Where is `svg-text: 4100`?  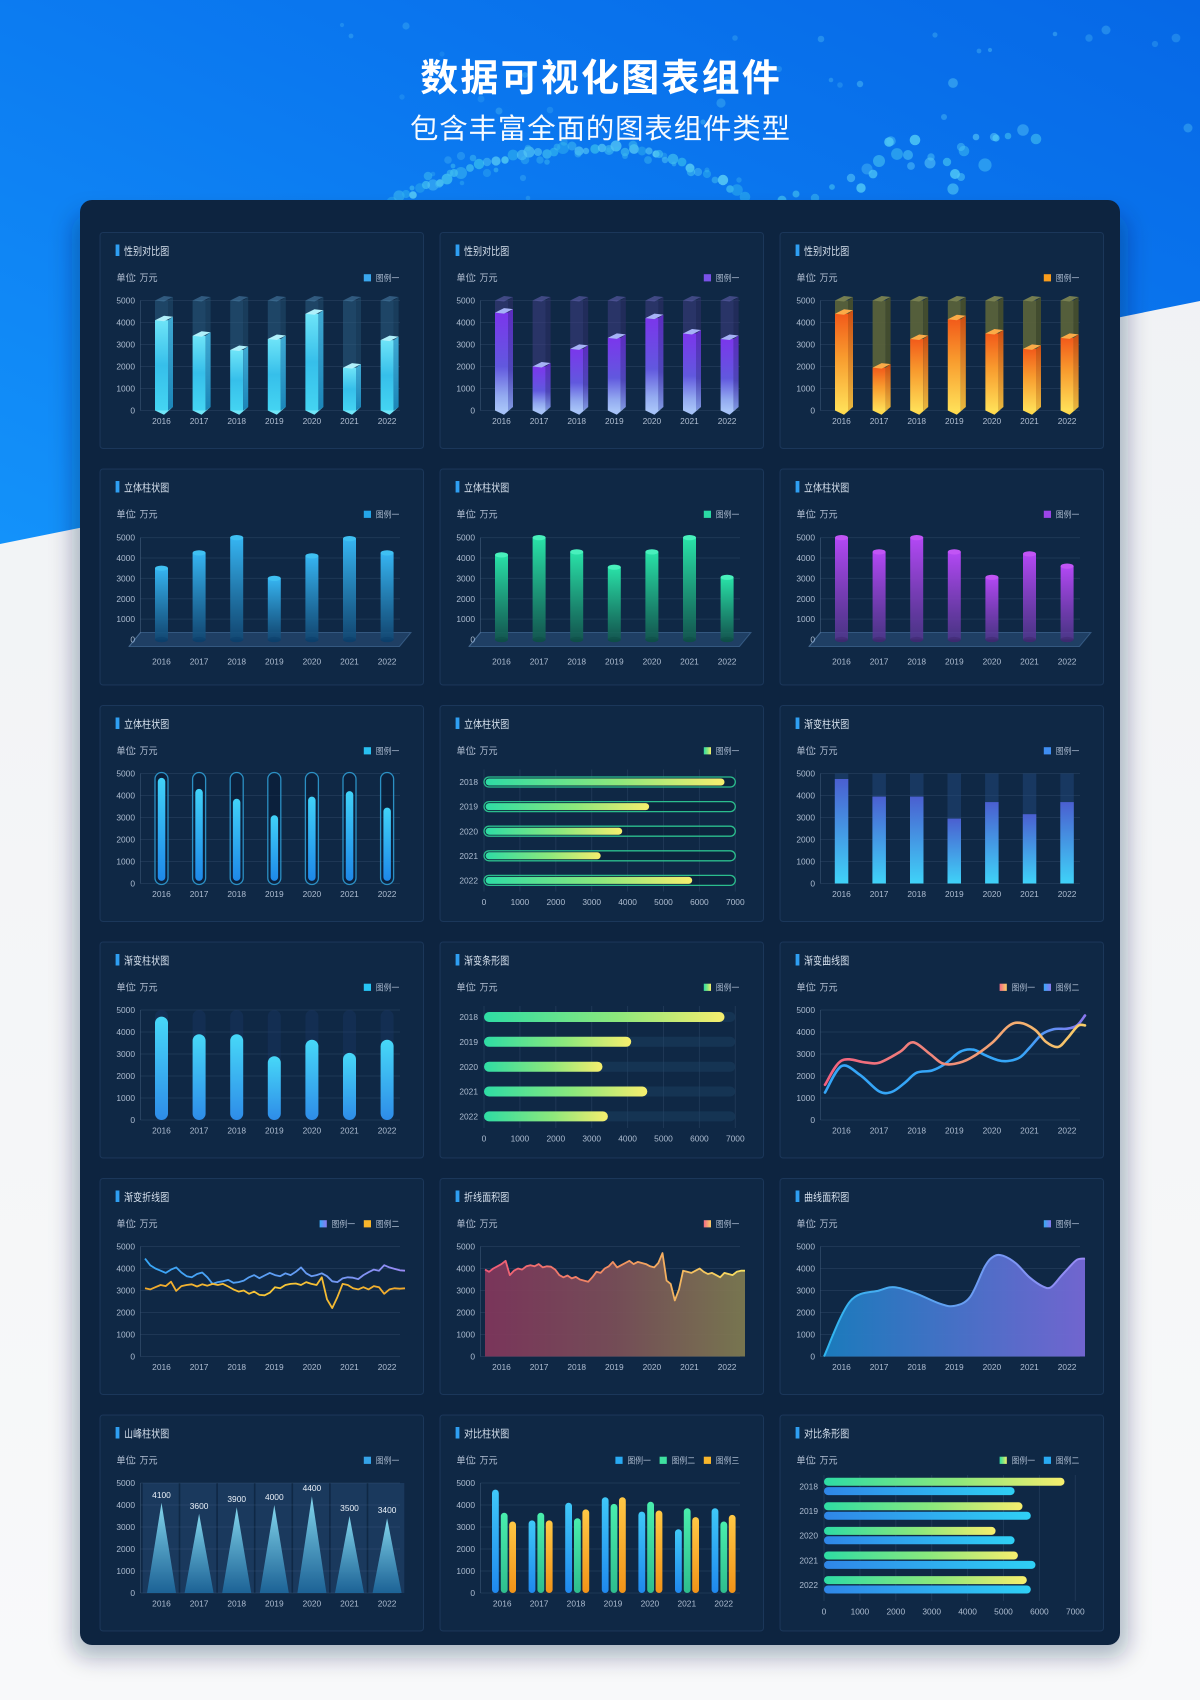
svg-text: 4100 is located at coordinates (161, 1495).